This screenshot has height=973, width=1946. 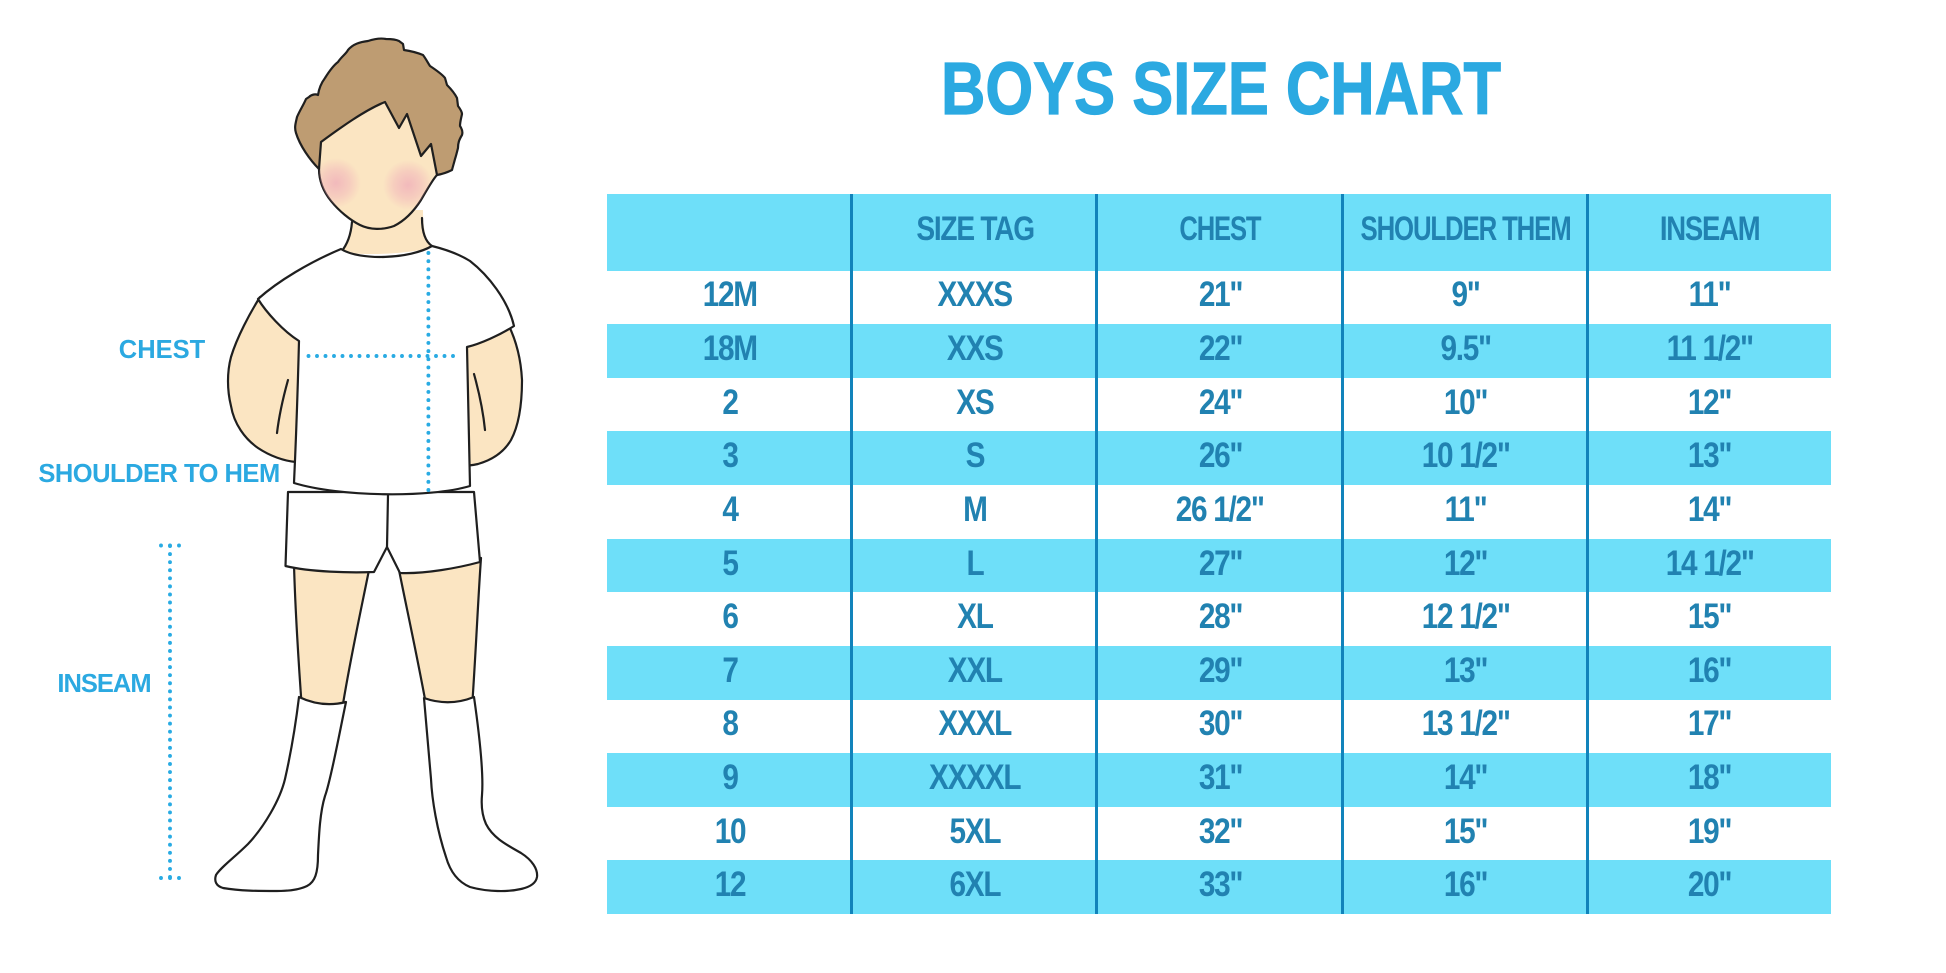 I want to click on svg-text: CHEST, so click(x=162, y=350).